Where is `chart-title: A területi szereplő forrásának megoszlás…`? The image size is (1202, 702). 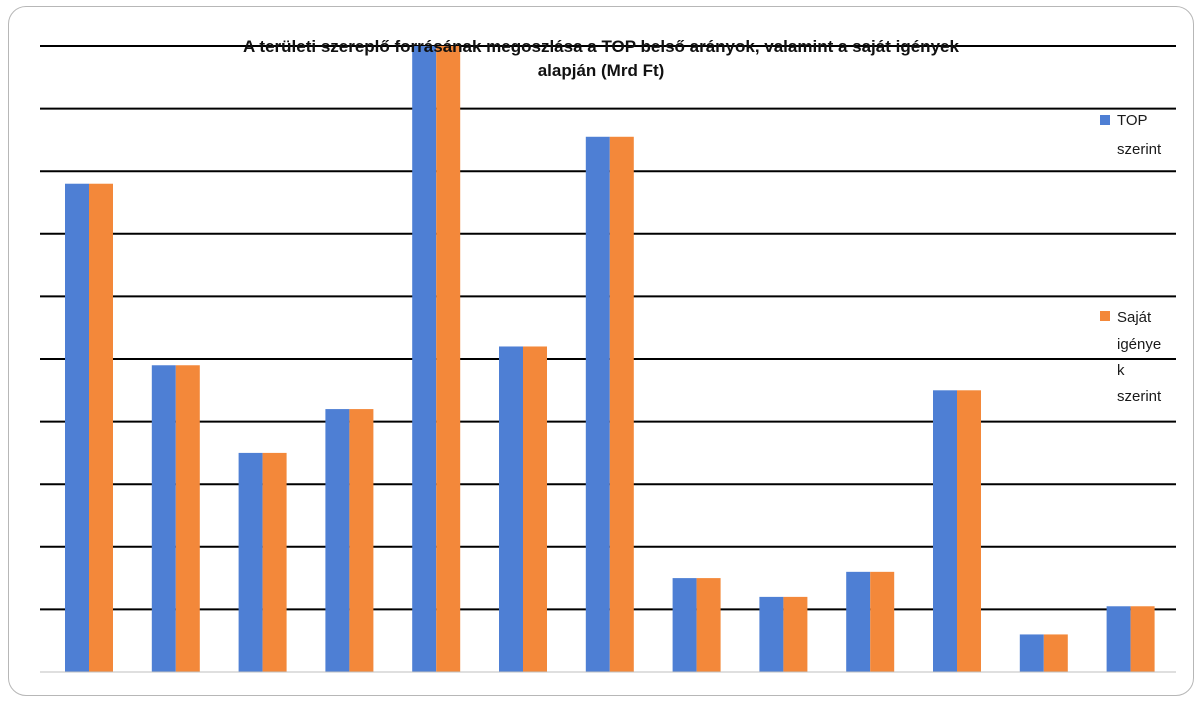 chart-title: A területi szereplő forrásának megoszlás… is located at coordinates (601, 58).